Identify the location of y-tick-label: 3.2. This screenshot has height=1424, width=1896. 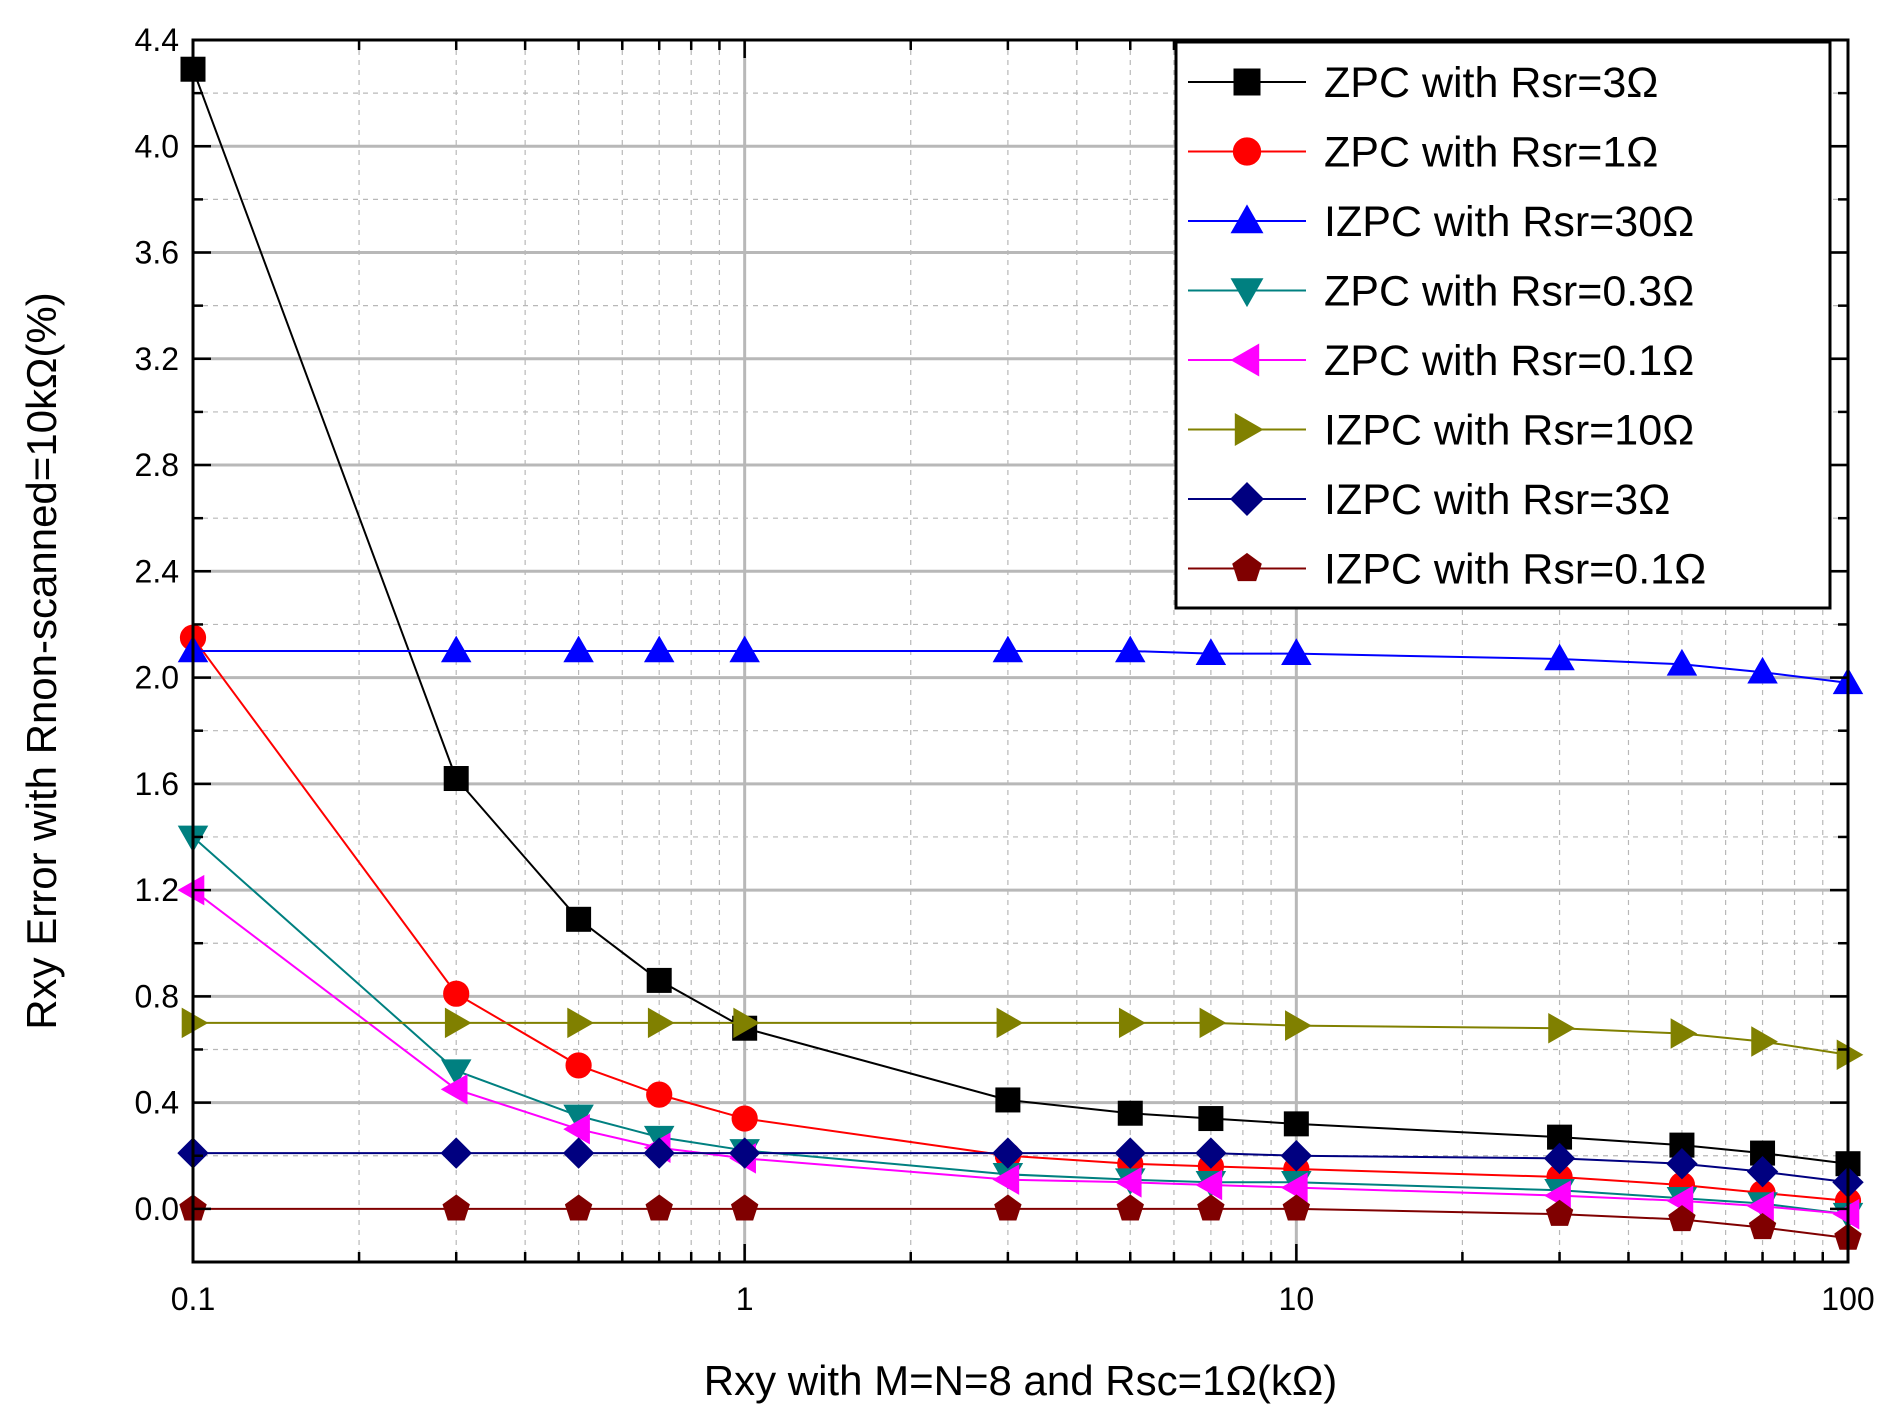
(157, 359).